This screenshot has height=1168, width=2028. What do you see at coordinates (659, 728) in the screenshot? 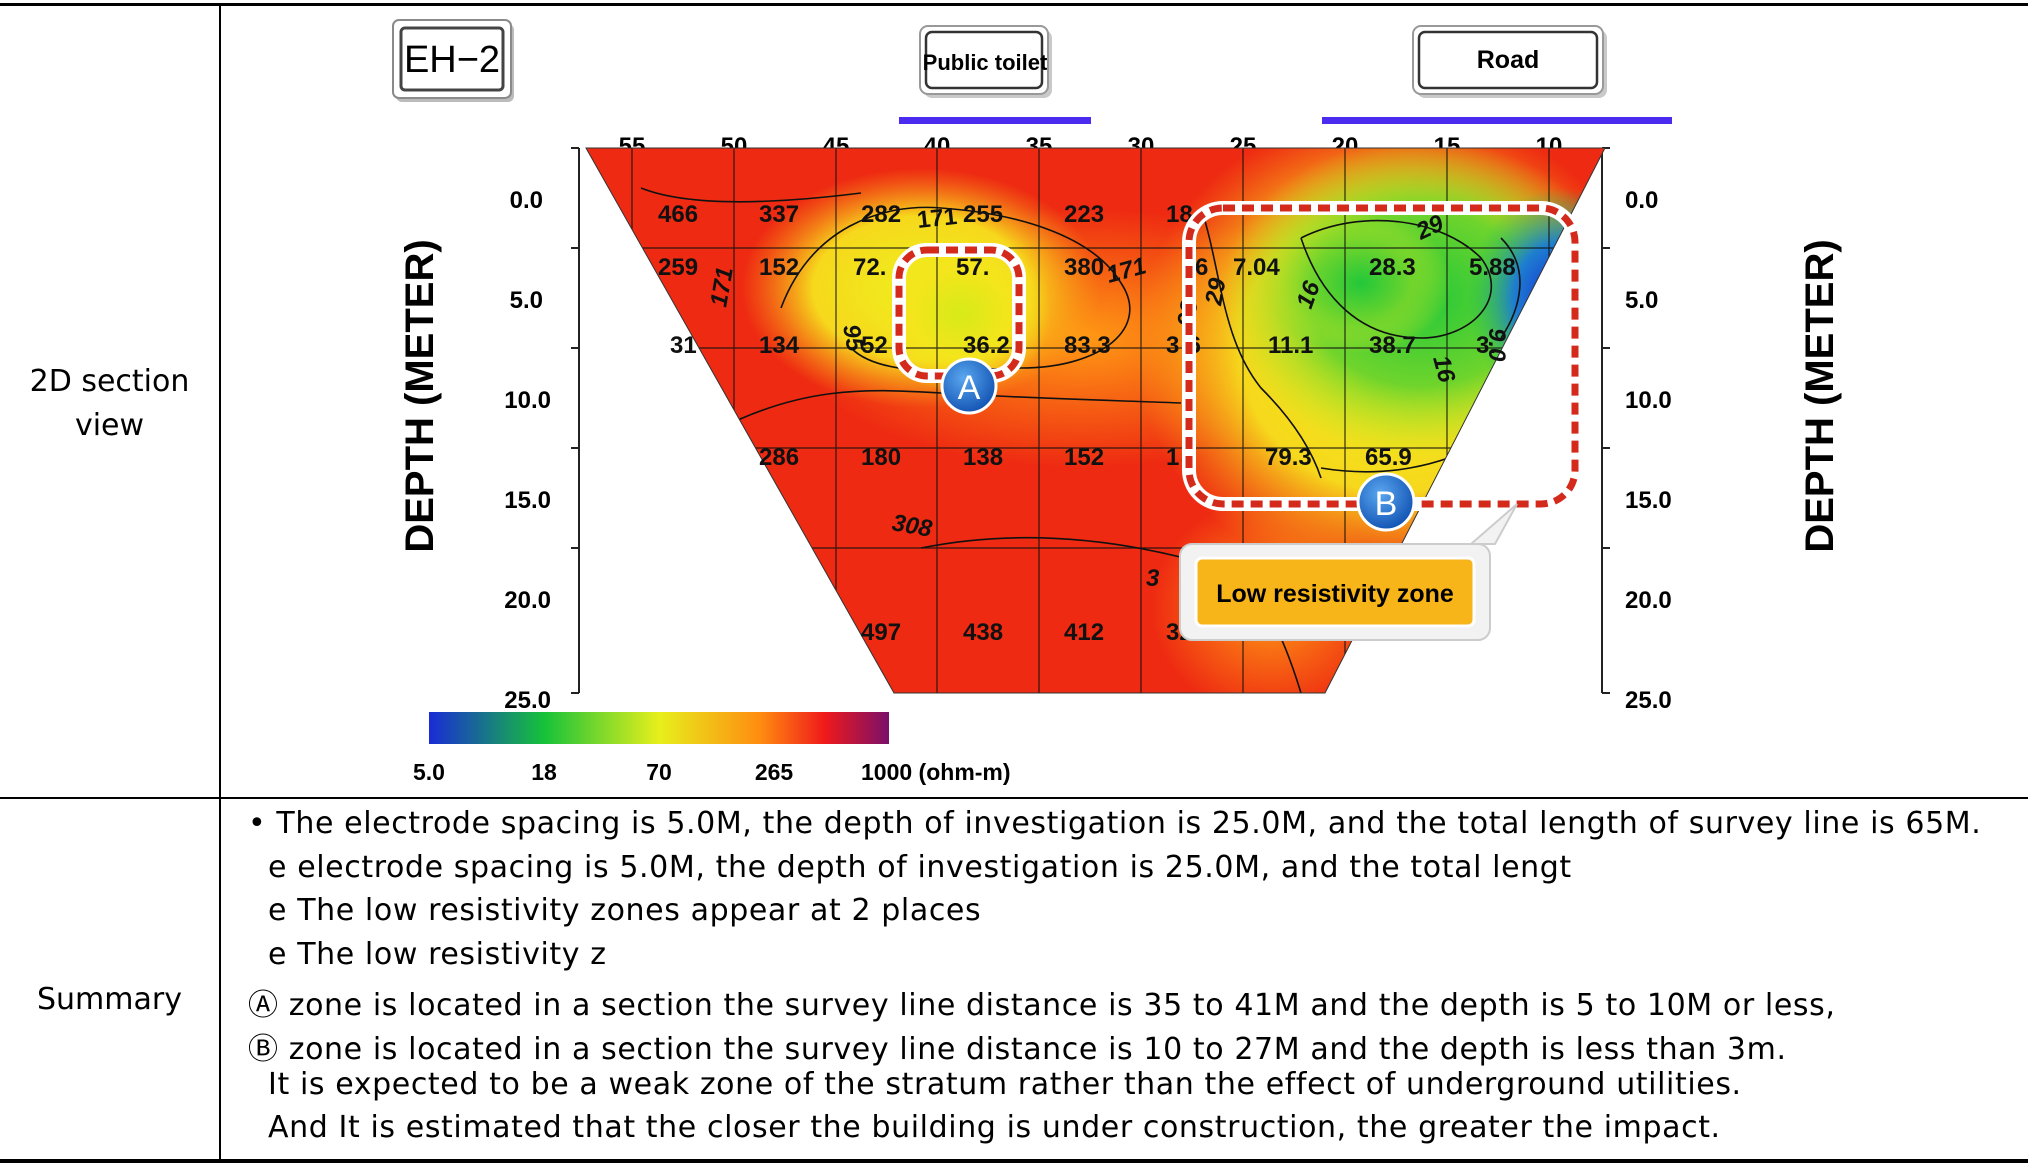
I see `colorbar-gradient` at bounding box center [659, 728].